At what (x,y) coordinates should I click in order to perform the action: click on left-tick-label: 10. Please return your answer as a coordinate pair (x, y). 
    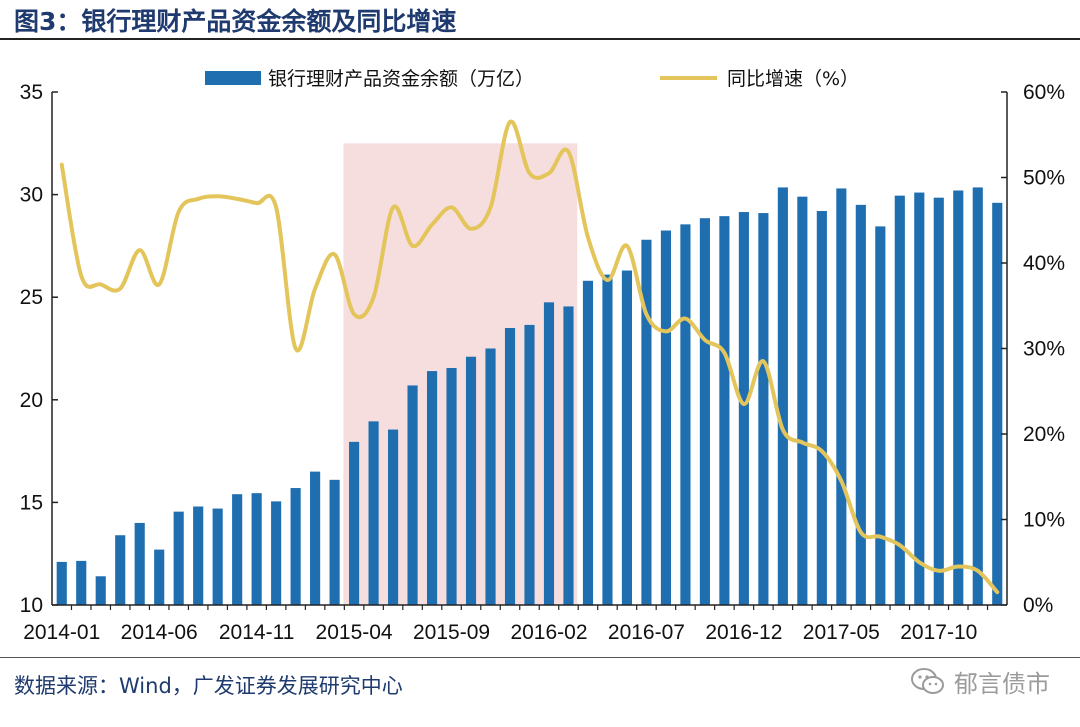
    Looking at the image, I should click on (31, 605).